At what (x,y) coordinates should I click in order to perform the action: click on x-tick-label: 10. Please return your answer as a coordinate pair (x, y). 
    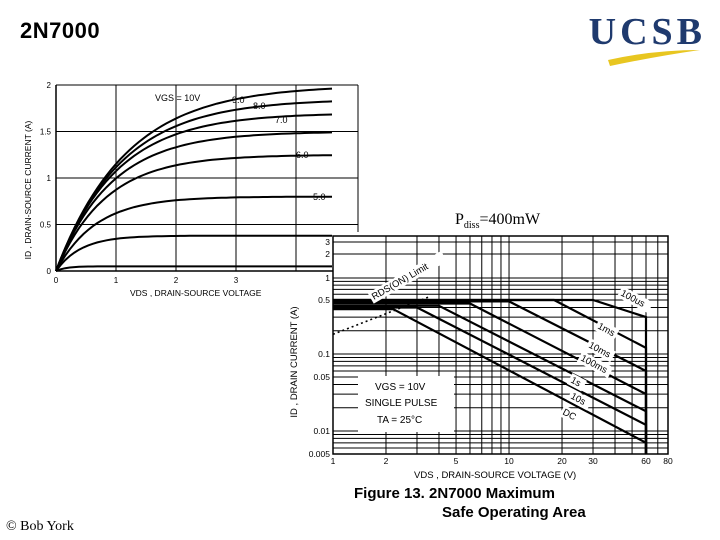
    Looking at the image, I should click on (509, 461).